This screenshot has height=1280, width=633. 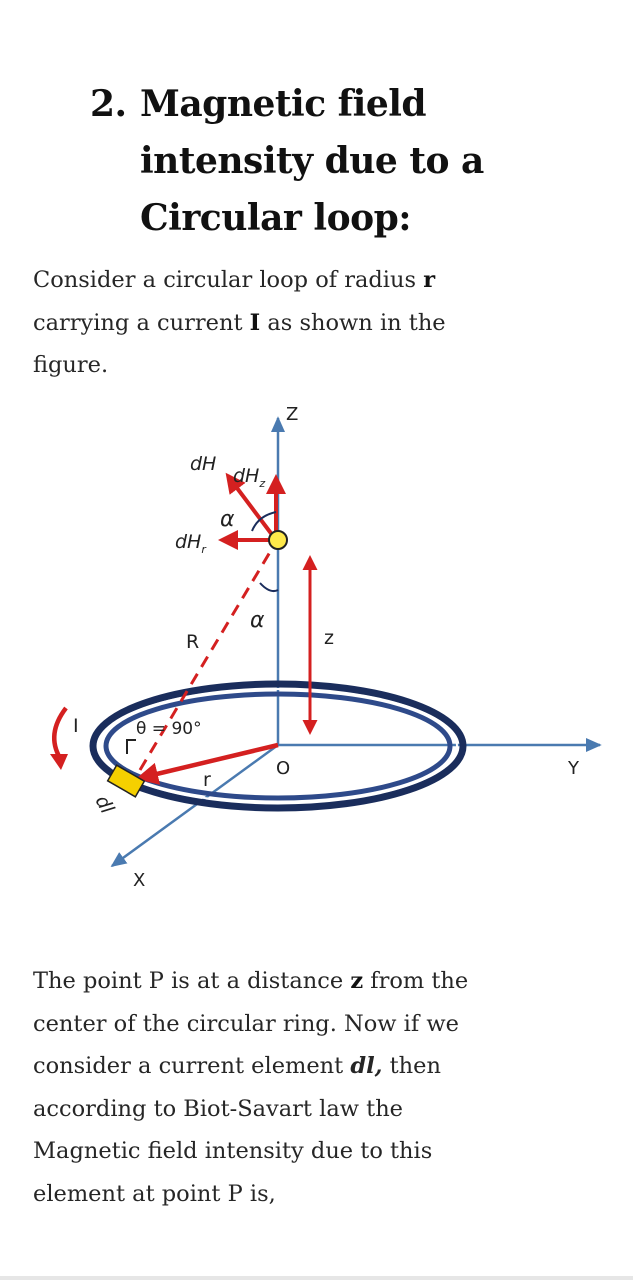 What do you see at coordinates (283, 768) in the screenshot?
I see `origin-label: O` at bounding box center [283, 768].